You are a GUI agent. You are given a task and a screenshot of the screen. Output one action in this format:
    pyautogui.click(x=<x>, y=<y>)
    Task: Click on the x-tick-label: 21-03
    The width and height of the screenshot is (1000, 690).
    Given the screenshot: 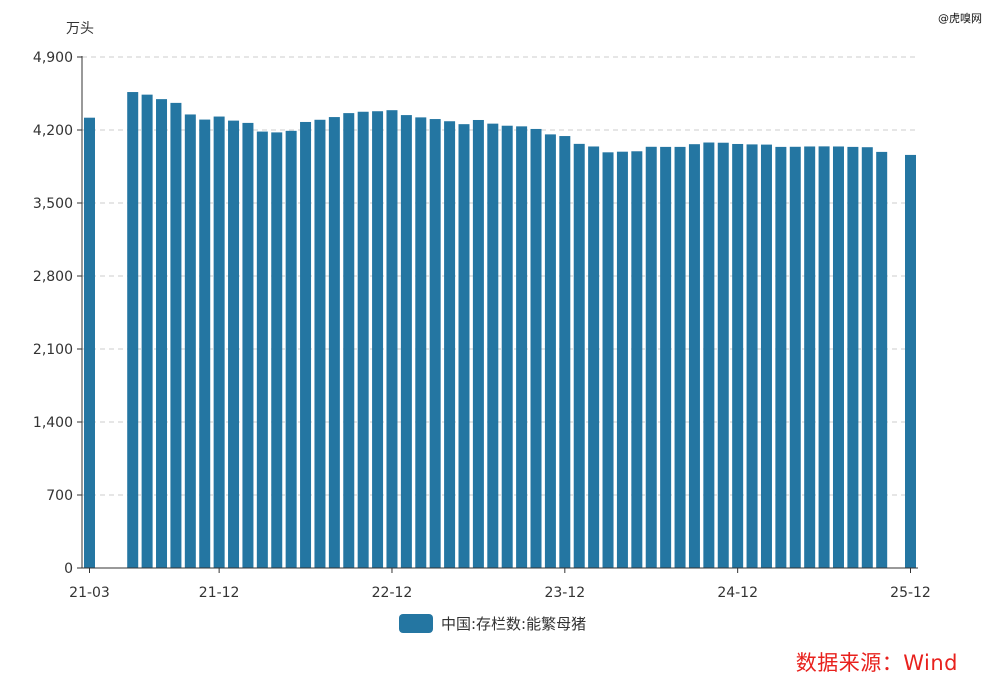 What is the action you would take?
    pyautogui.click(x=89, y=593)
    